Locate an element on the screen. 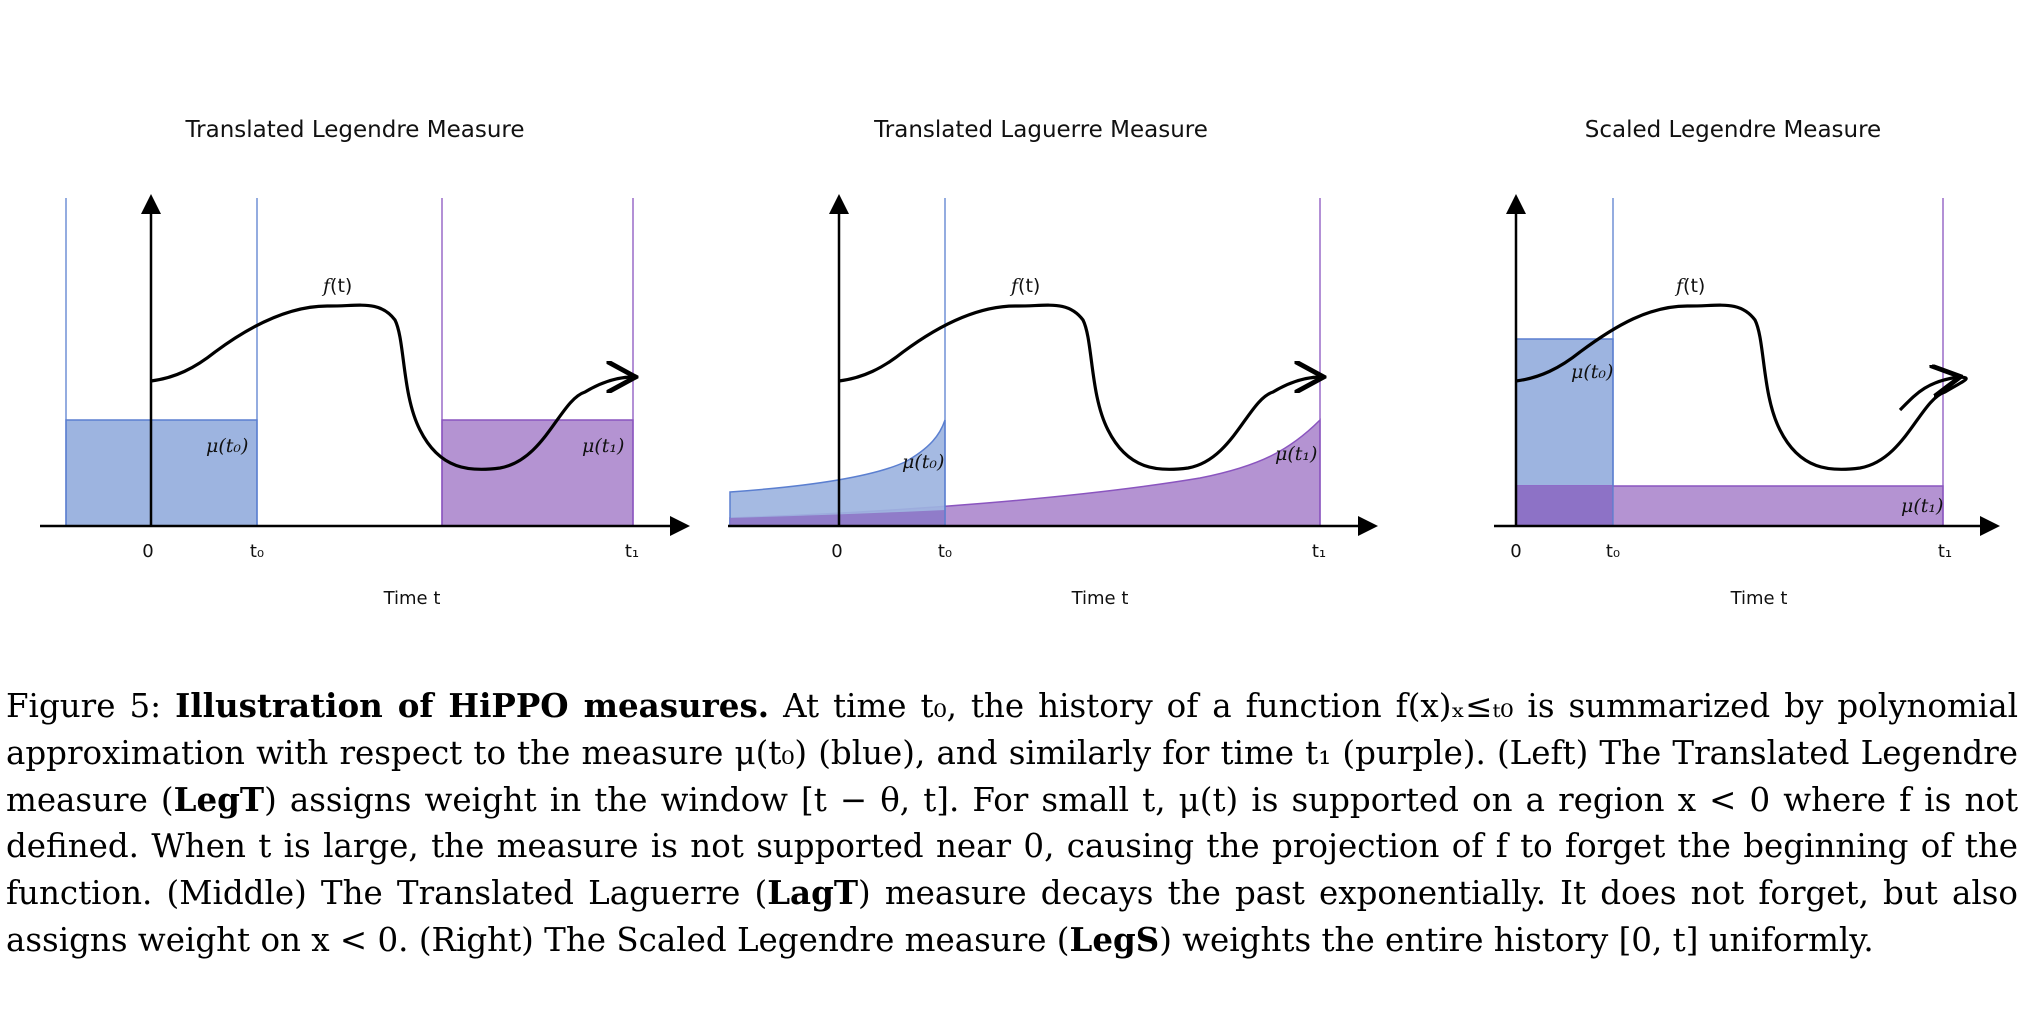  caption-heading: Illustration of HiPPO measures. is located at coordinates (472, 705).